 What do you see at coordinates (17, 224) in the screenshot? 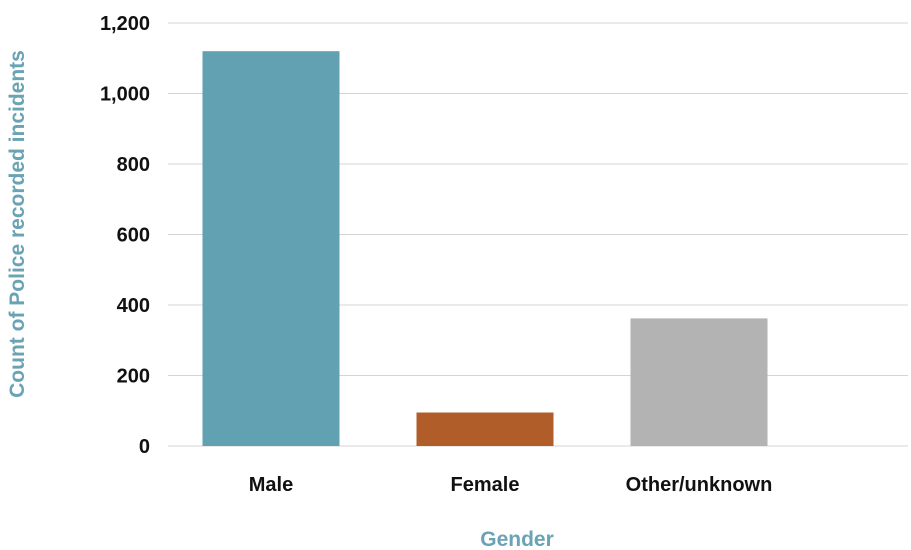
I see `y-axis-title: Count of Police recorded incidents` at bounding box center [17, 224].